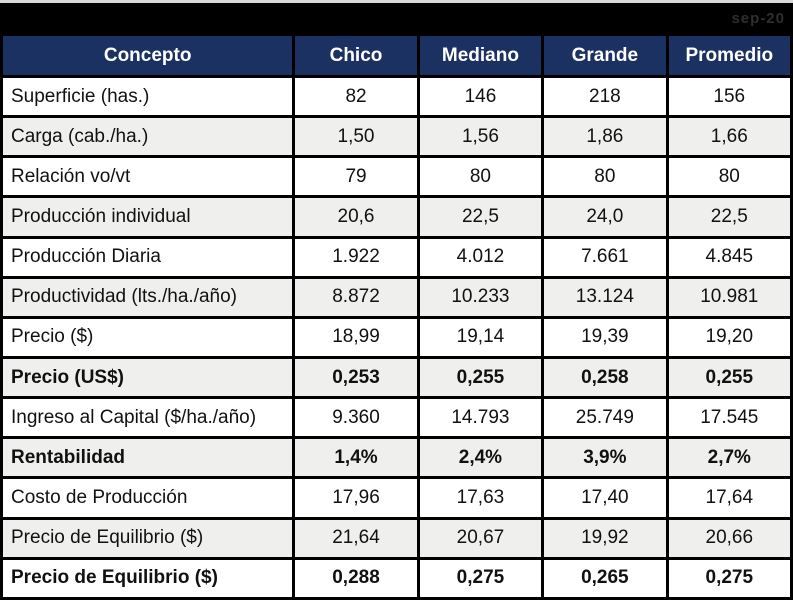  Describe the element at coordinates (356, 257) in the screenshot. I see `cell-value: 1.922` at that location.